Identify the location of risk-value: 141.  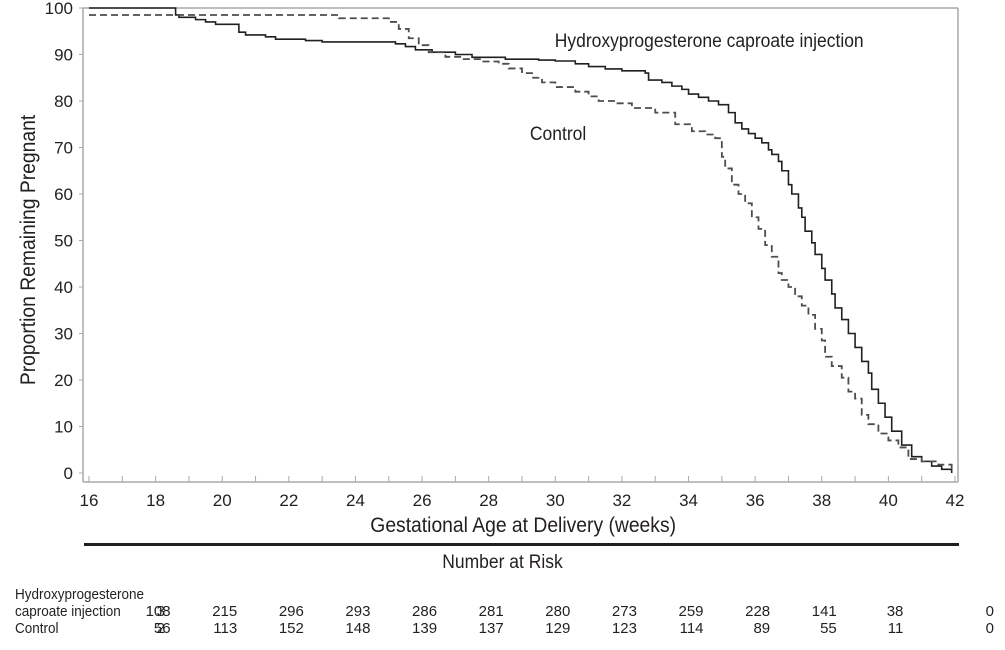
(824, 611).